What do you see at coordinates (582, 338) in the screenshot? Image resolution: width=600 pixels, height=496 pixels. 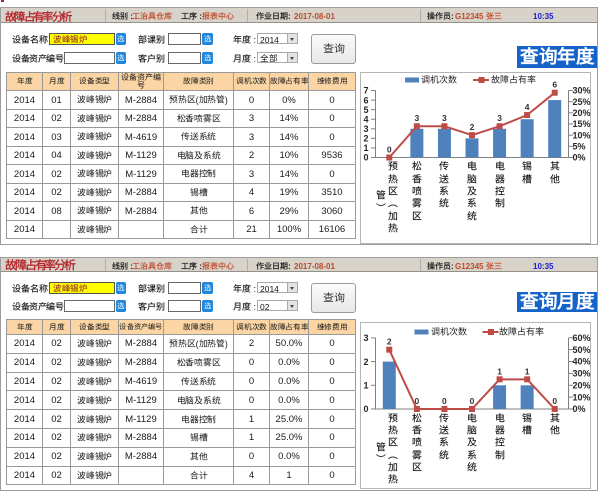 I see `svg-text: 60%` at bounding box center [582, 338].